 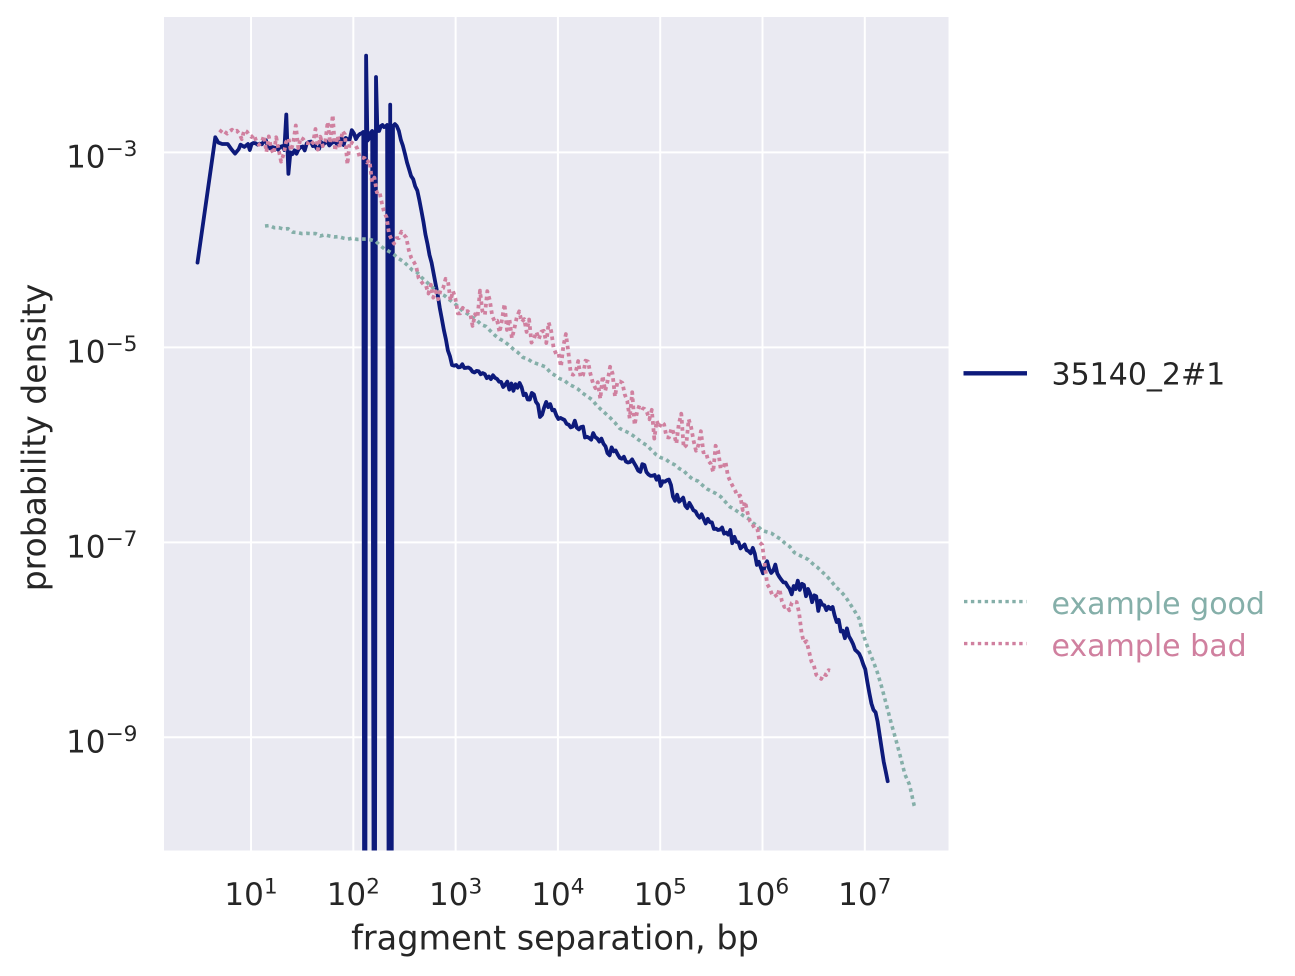 What do you see at coordinates (101, 156) in the screenshot?
I see `y-tick-1e-3: 10⁻³` at bounding box center [101, 156].